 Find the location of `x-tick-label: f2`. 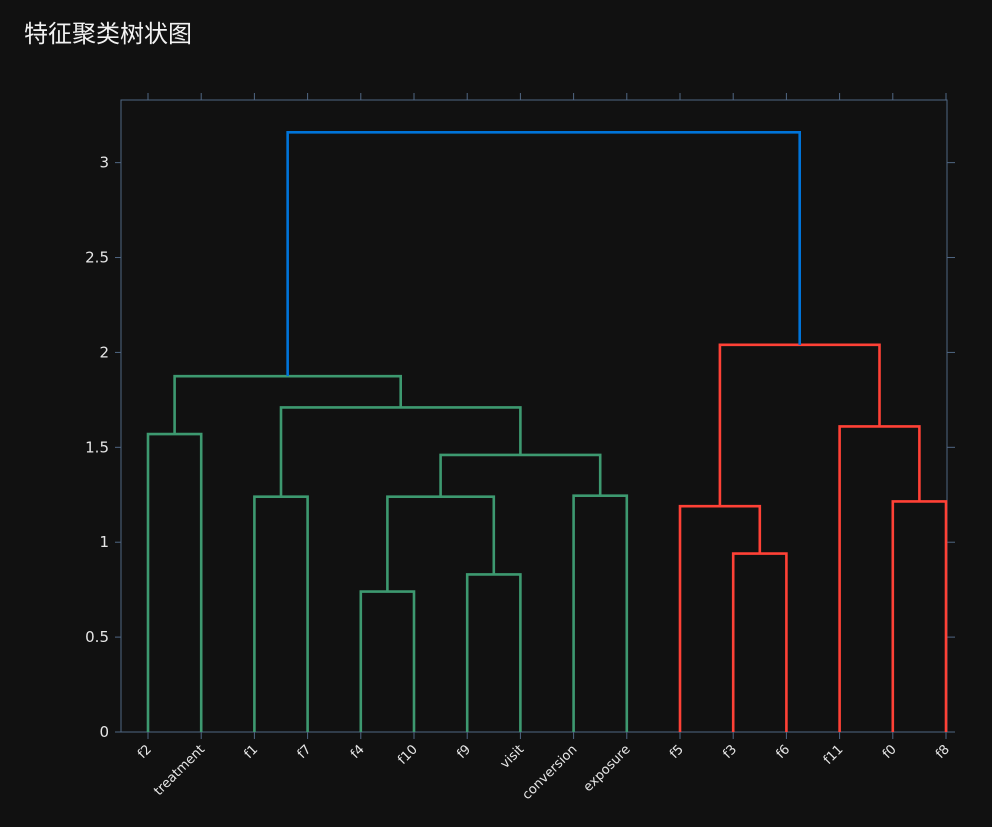

x-tick-label: f2 is located at coordinates (145, 752).